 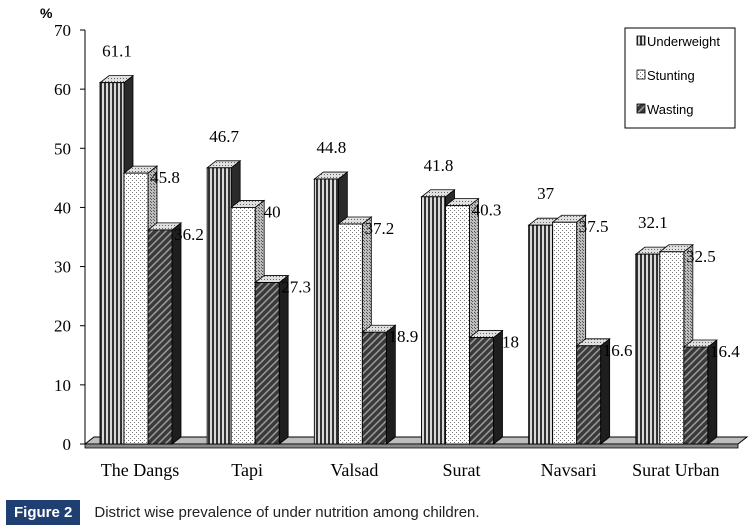 I want to click on figure-number-badge: Figure 2, so click(x=43, y=512).